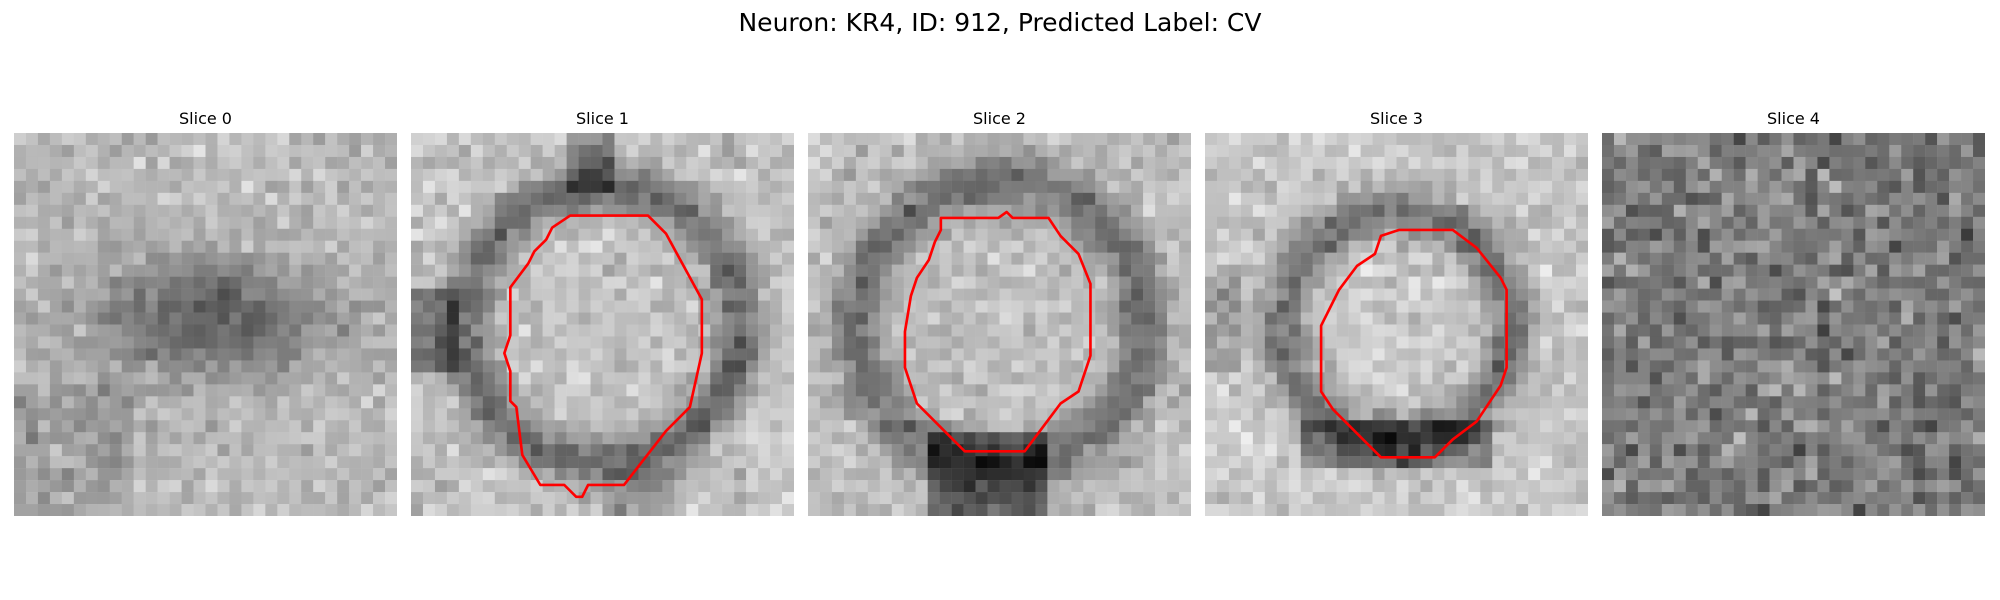 The height and width of the screenshot is (600, 2000). I want to click on slice-title: Slice 4, so click(1793, 118).